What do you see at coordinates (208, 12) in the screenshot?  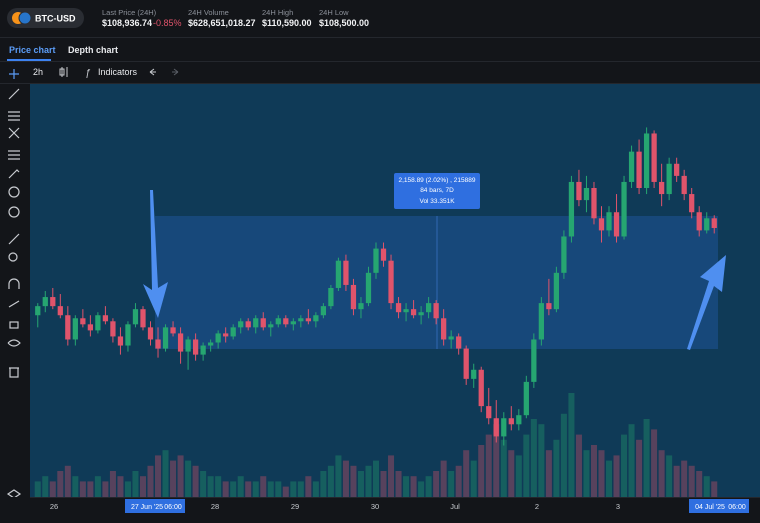 I see `stat-label: 24H Volume` at bounding box center [208, 12].